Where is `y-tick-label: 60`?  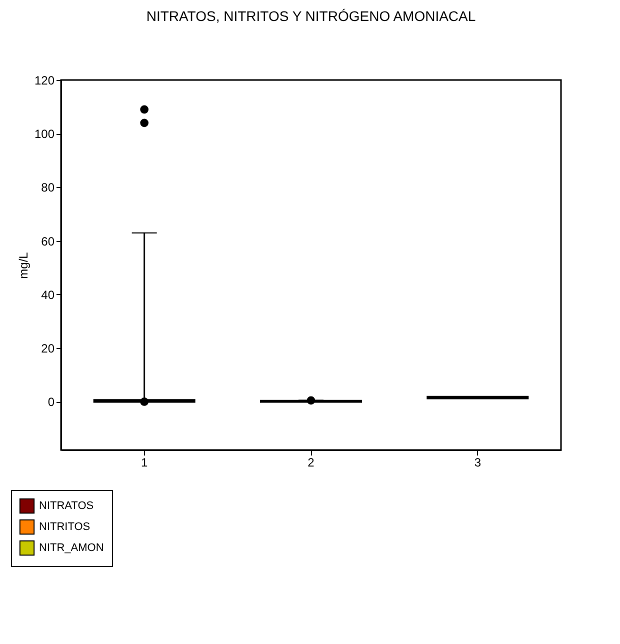
y-tick-label: 60 is located at coordinates (48, 241).